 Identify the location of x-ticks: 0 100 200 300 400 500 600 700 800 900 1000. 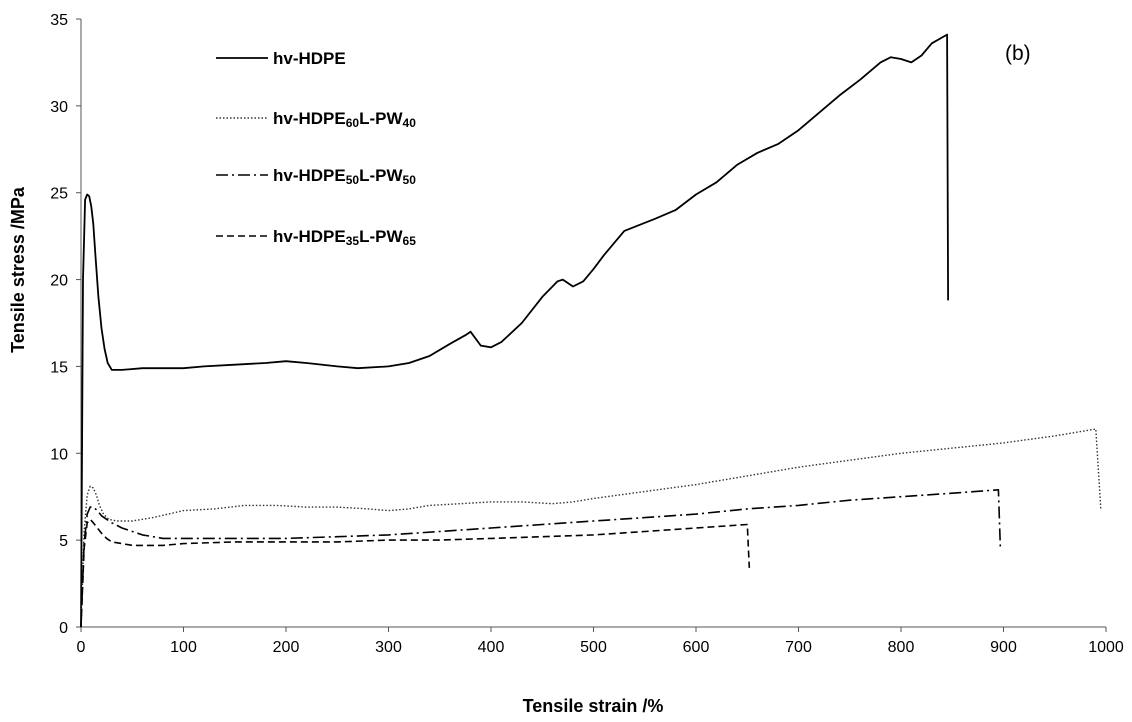
(600, 641).